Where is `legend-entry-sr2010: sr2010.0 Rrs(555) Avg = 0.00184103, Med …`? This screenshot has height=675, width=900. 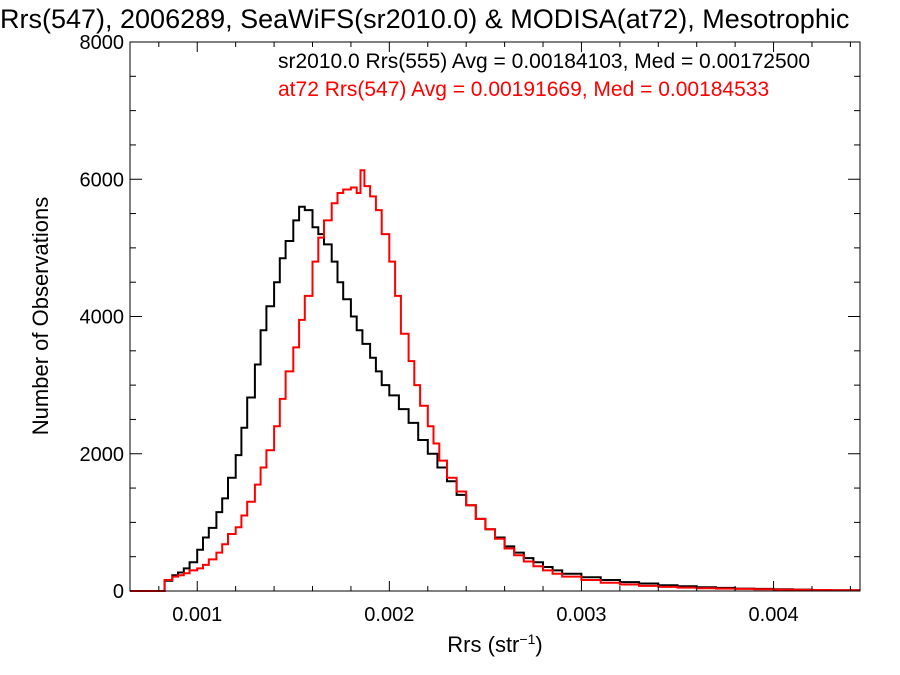 legend-entry-sr2010: sr2010.0 Rrs(555) Avg = 0.00184103, Med … is located at coordinates (544, 61).